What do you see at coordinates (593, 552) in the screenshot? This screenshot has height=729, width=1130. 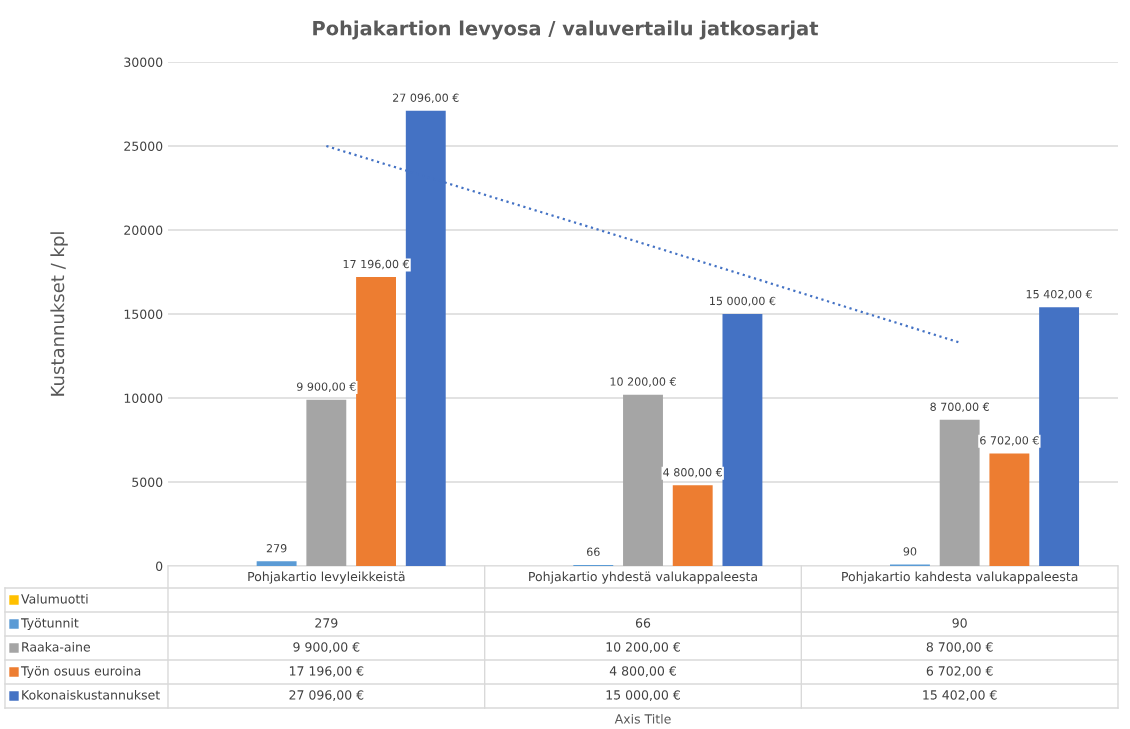 I see `text: 66` at bounding box center [593, 552].